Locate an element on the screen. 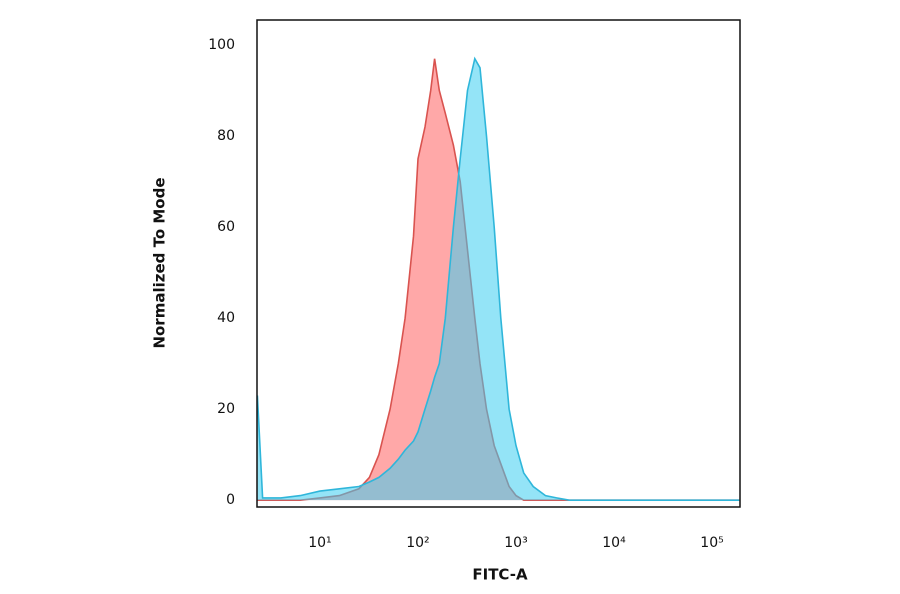 The width and height of the screenshot is (900, 594). x-tick-label: 10⁴ is located at coordinates (614, 543).